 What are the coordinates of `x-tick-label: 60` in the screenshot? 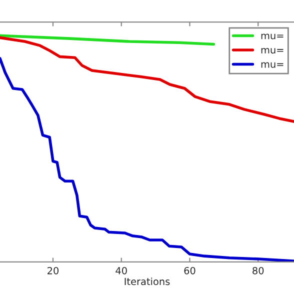 It's located at (190, 270).